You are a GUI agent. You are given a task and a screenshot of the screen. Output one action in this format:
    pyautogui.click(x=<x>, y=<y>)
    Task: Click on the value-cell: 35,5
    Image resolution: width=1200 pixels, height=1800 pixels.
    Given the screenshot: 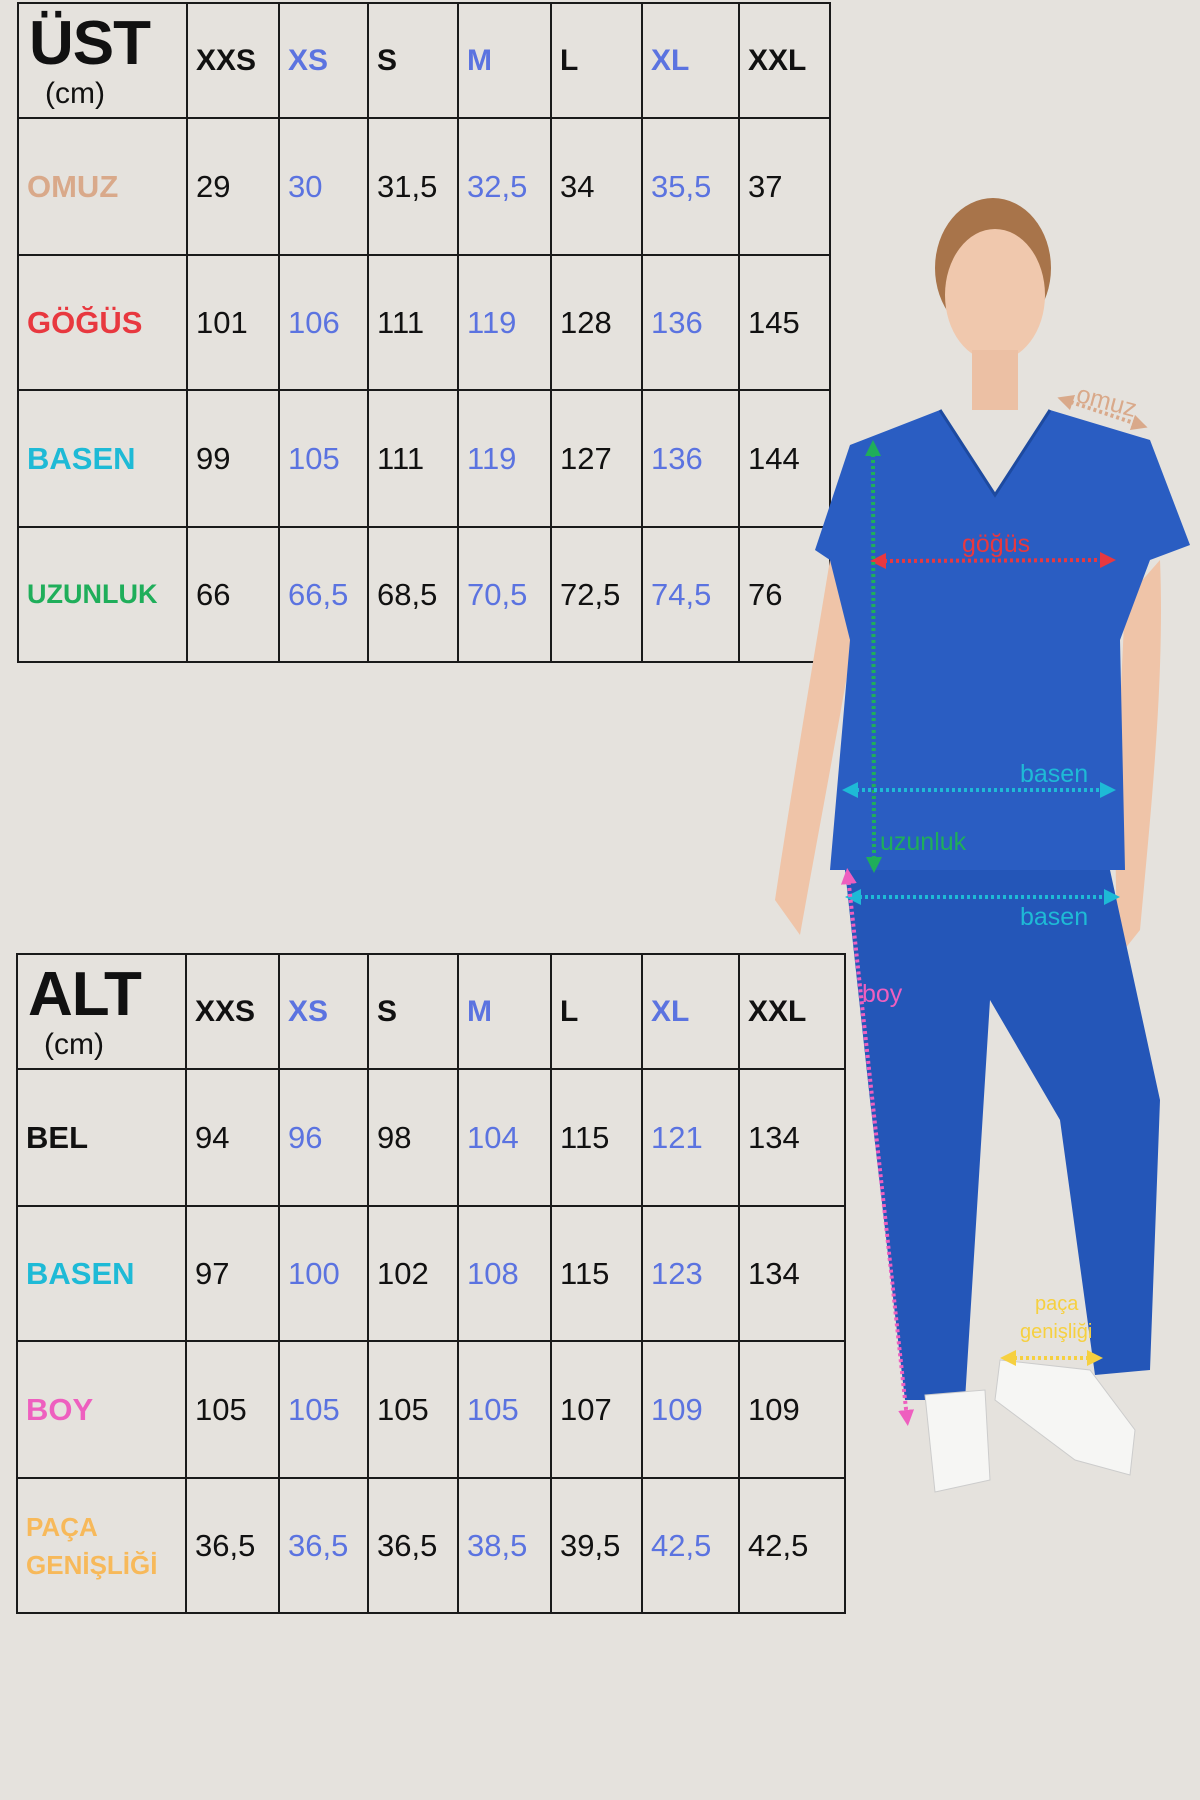 What is the action you would take?
    pyautogui.click(x=690, y=186)
    